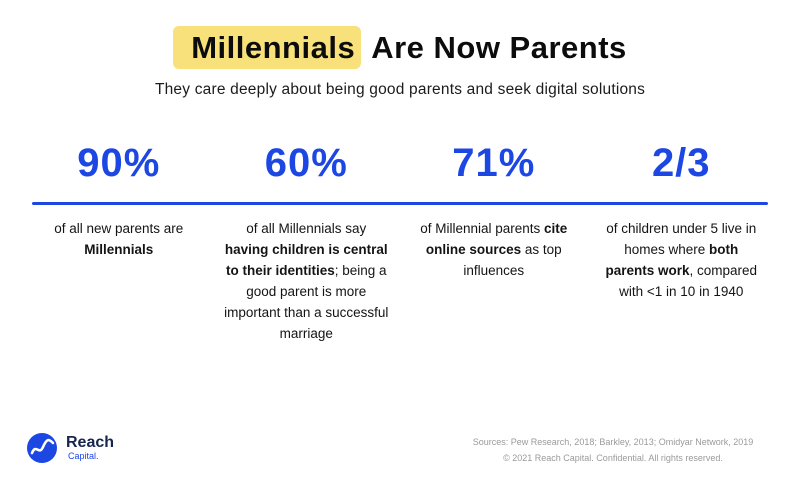 The image size is (800, 480). What do you see at coordinates (400, 203) in the screenshot?
I see `stats-divider-line` at bounding box center [400, 203].